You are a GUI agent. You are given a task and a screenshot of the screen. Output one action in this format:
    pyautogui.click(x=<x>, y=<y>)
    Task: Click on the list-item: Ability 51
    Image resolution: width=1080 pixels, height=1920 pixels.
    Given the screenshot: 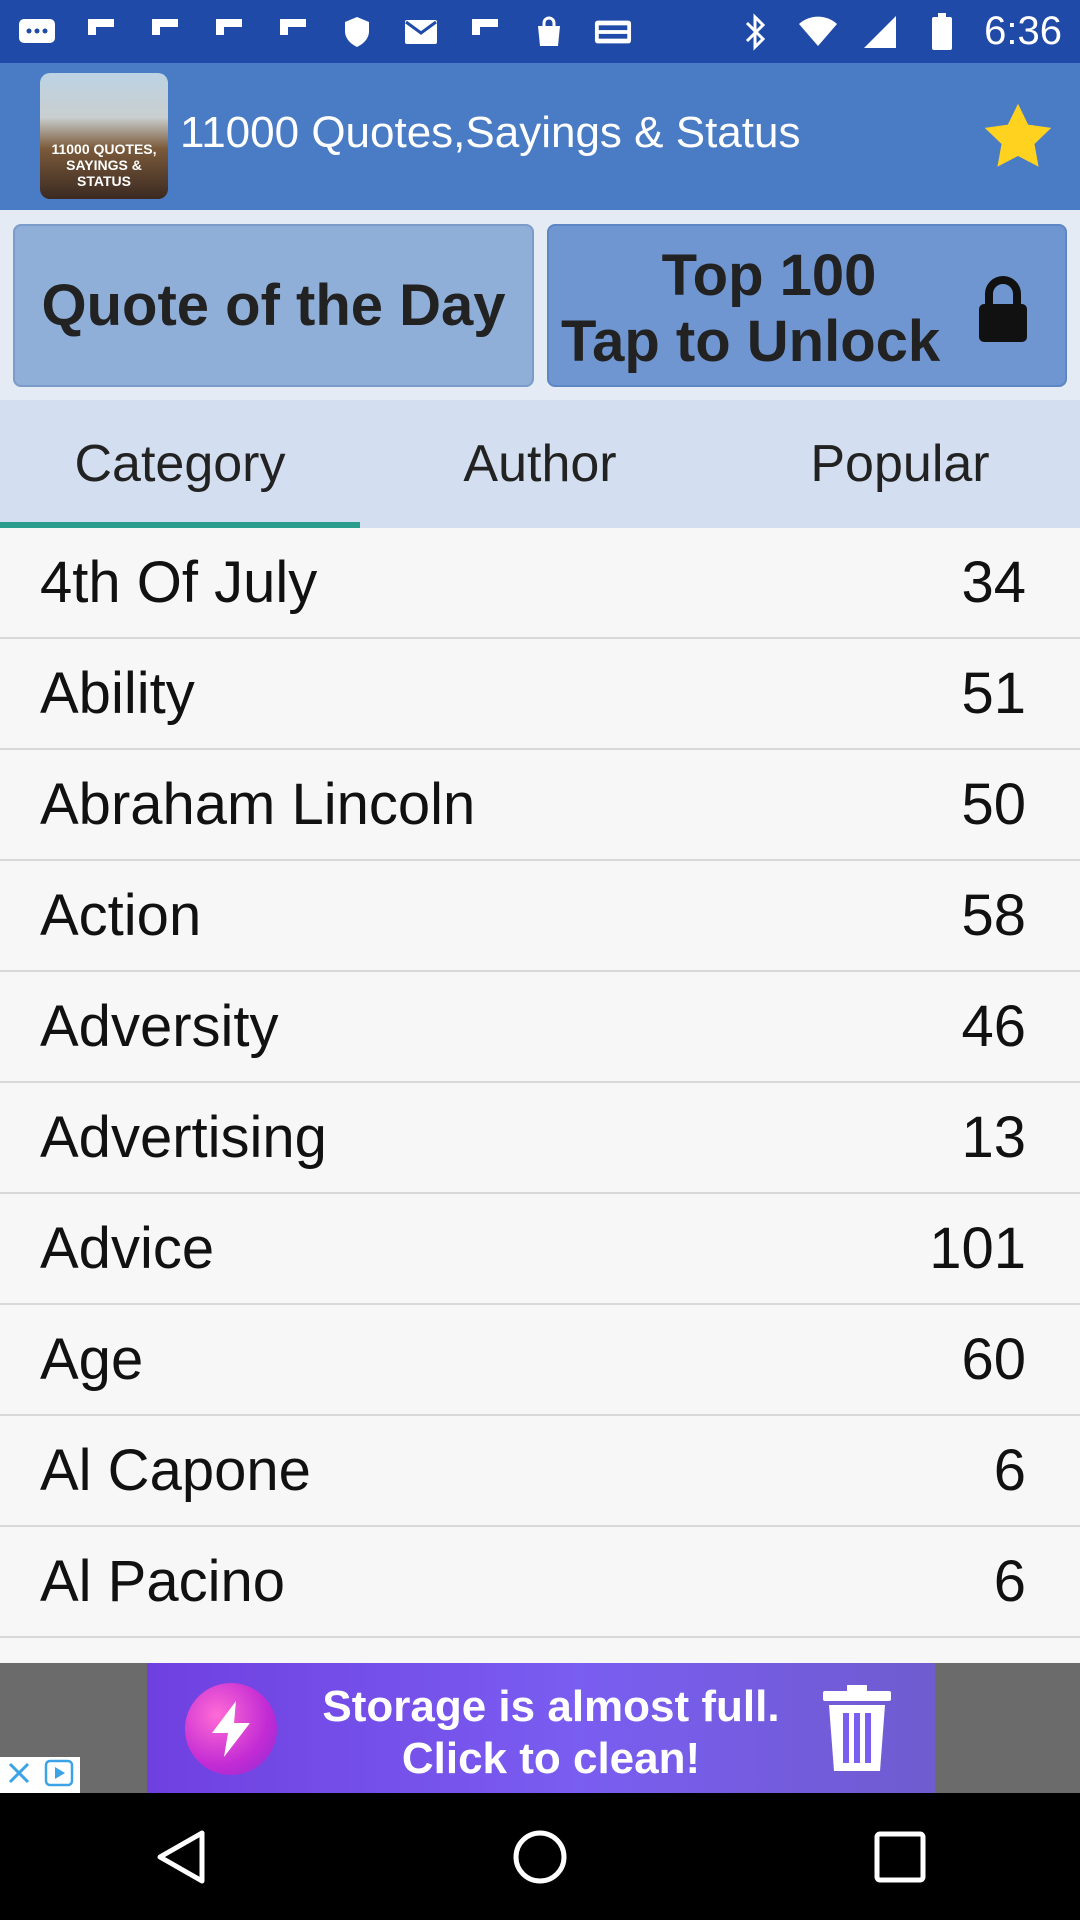 What is the action you would take?
    pyautogui.click(x=540, y=694)
    